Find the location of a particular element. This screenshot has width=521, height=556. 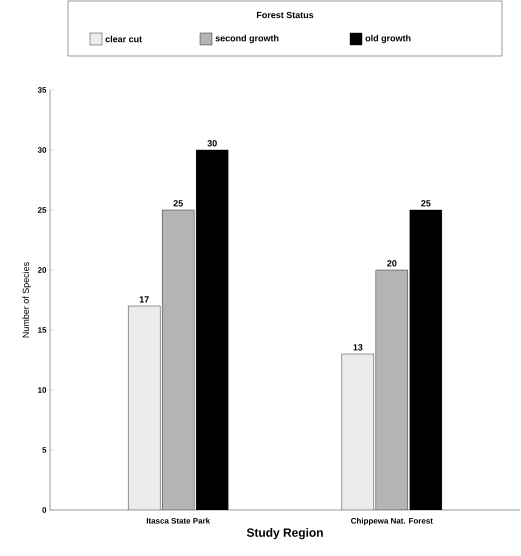

data-label: 30 is located at coordinates (212, 143).